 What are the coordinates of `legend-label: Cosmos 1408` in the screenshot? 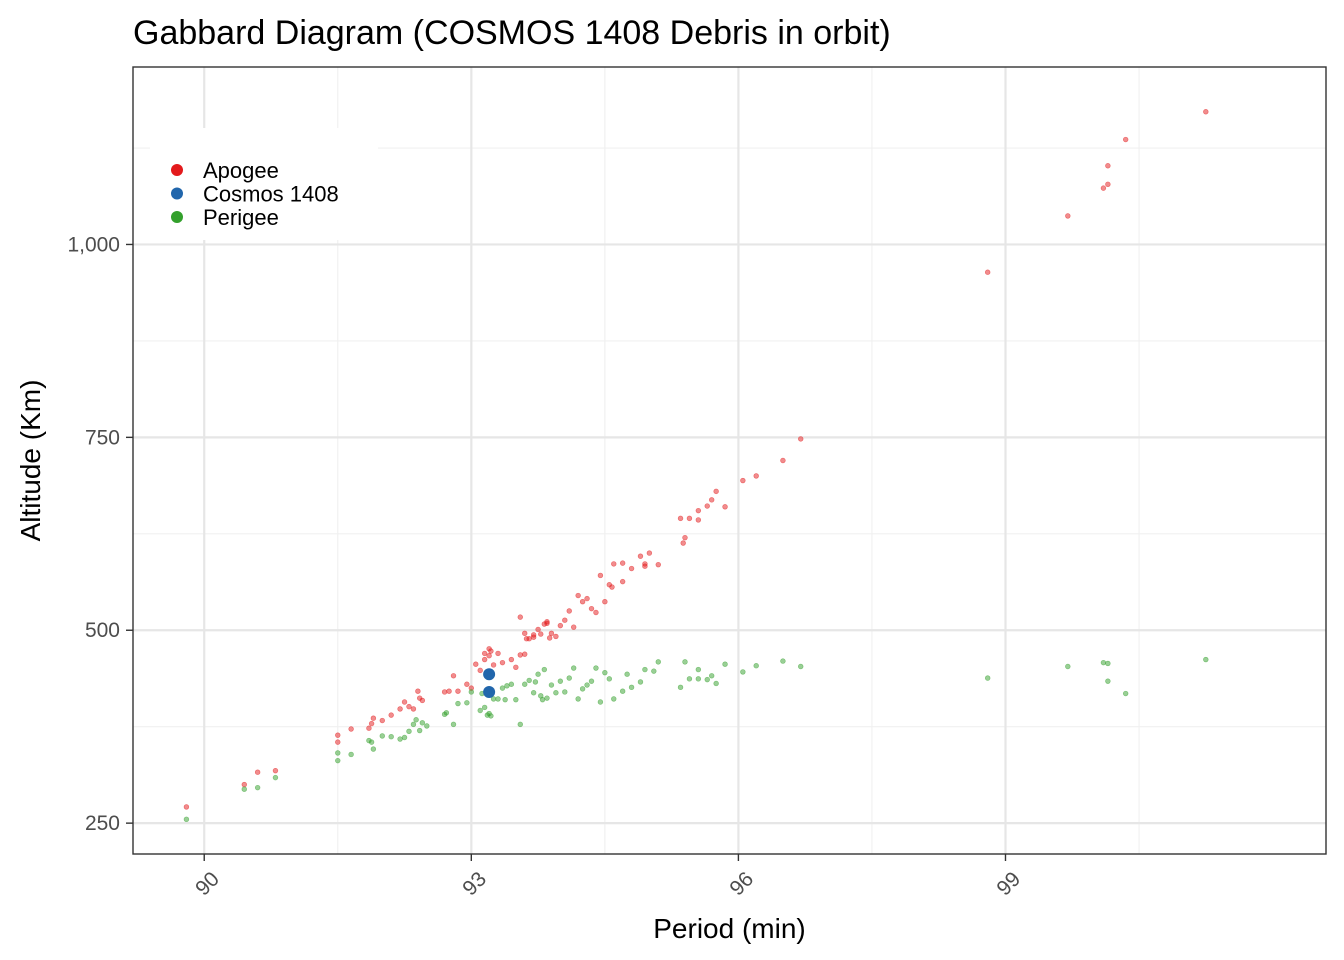 It's located at (271, 194).